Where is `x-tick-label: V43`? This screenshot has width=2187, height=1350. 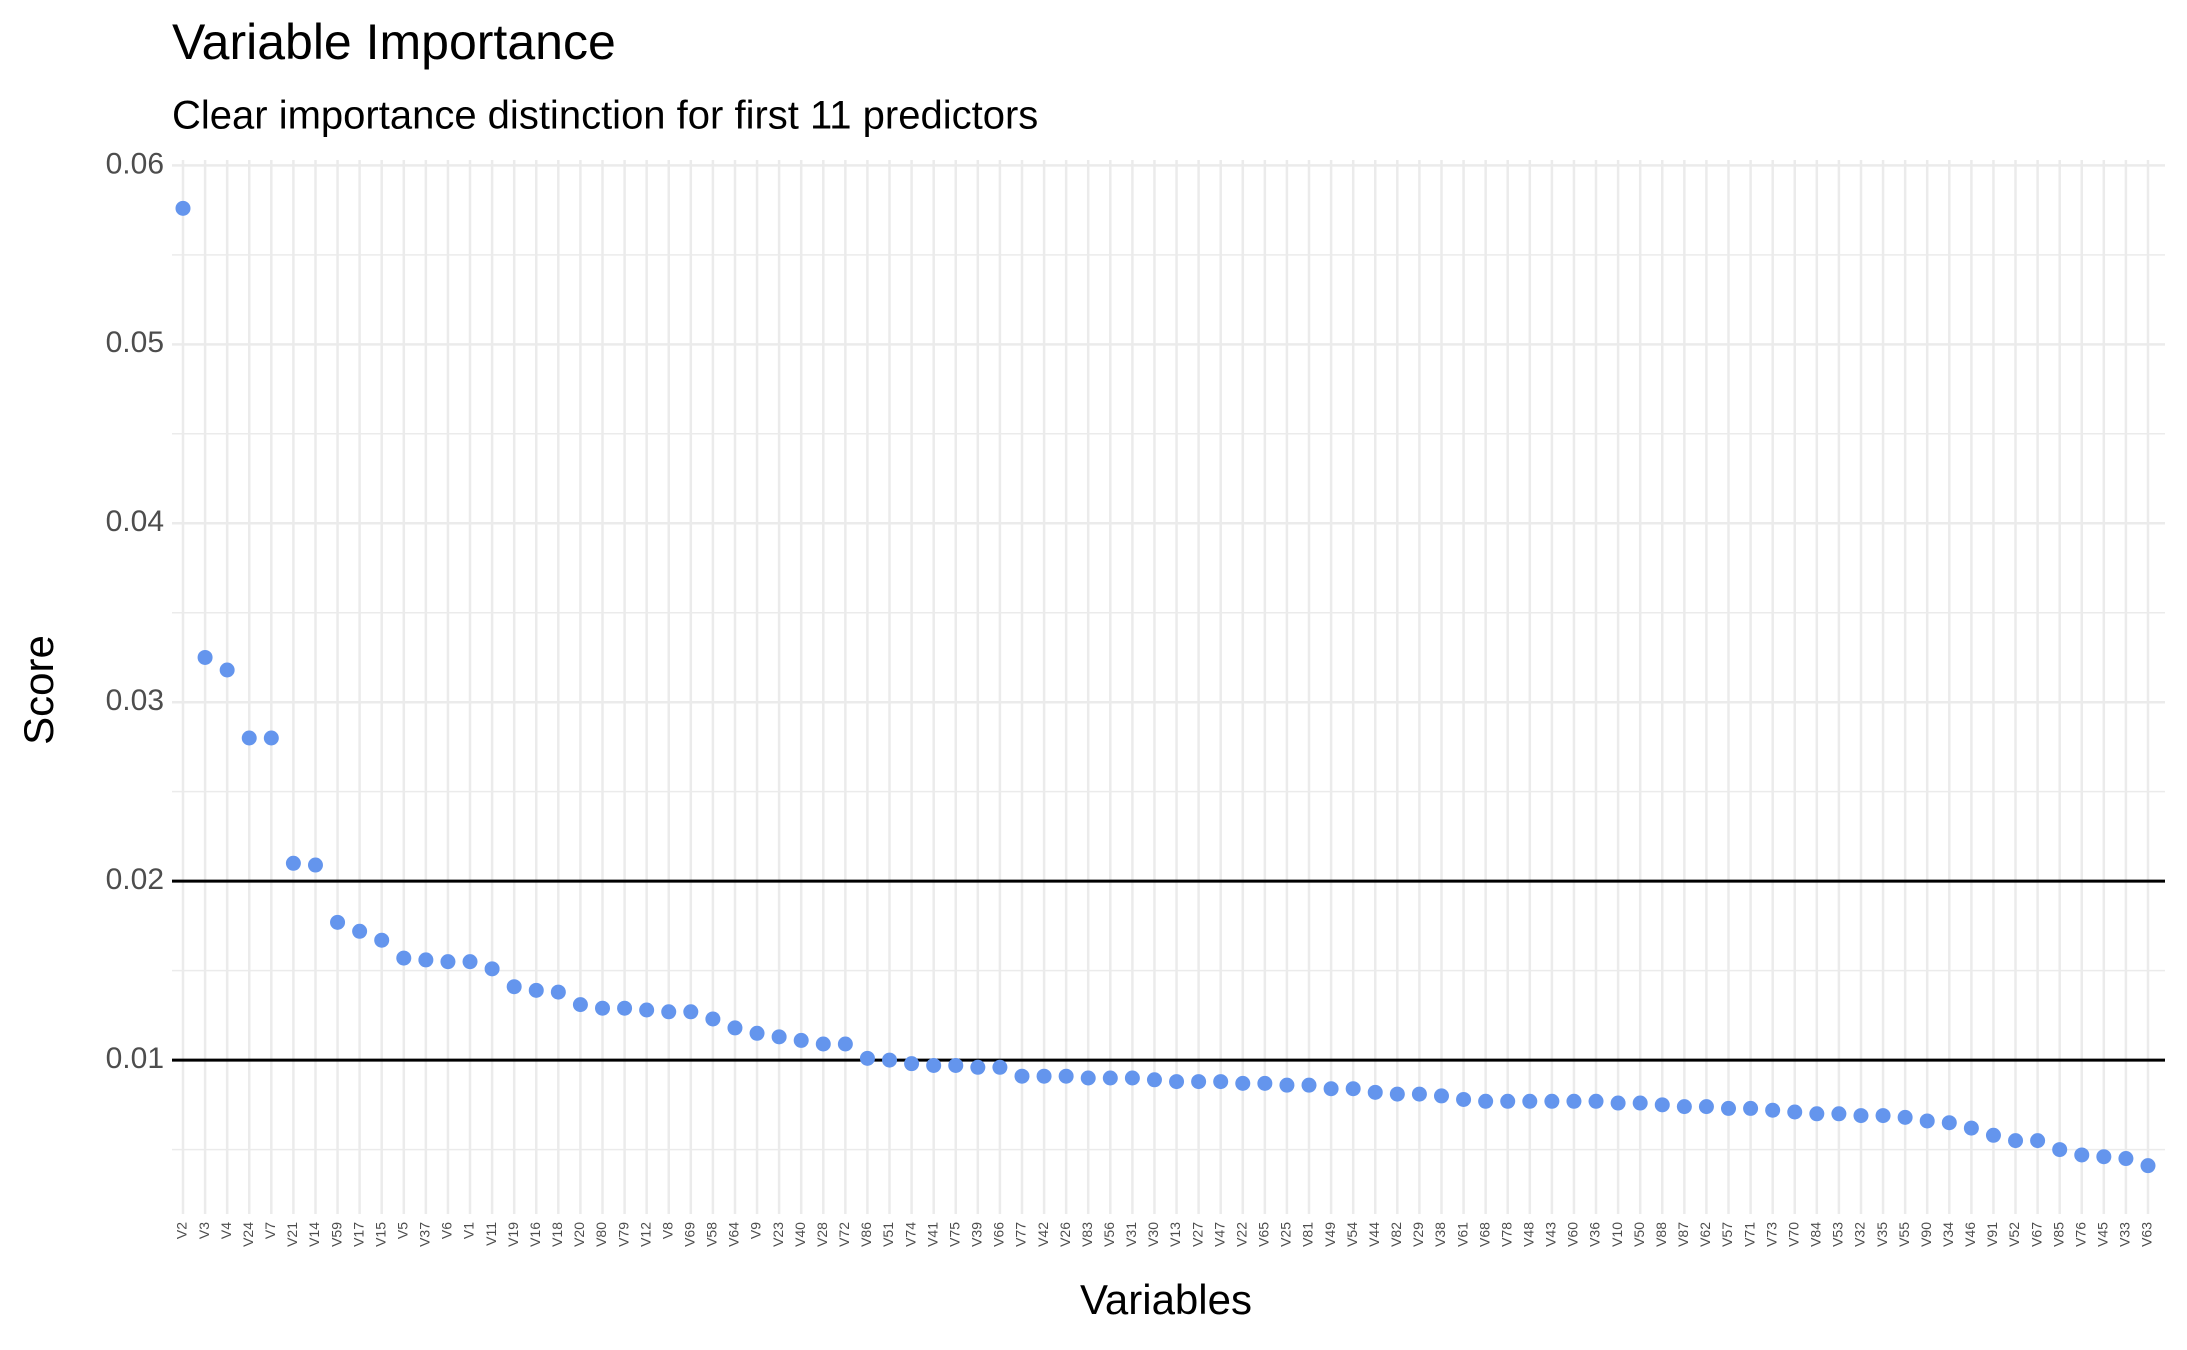
x-tick-label: V43 is located at coordinates (1551, 1234).